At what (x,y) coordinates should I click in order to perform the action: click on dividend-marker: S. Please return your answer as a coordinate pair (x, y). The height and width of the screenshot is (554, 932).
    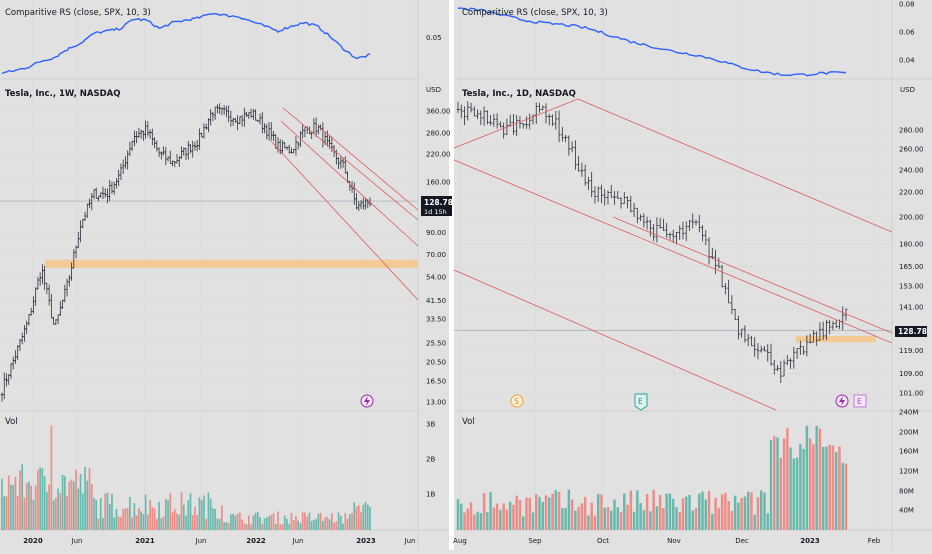
    Looking at the image, I should click on (517, 401).